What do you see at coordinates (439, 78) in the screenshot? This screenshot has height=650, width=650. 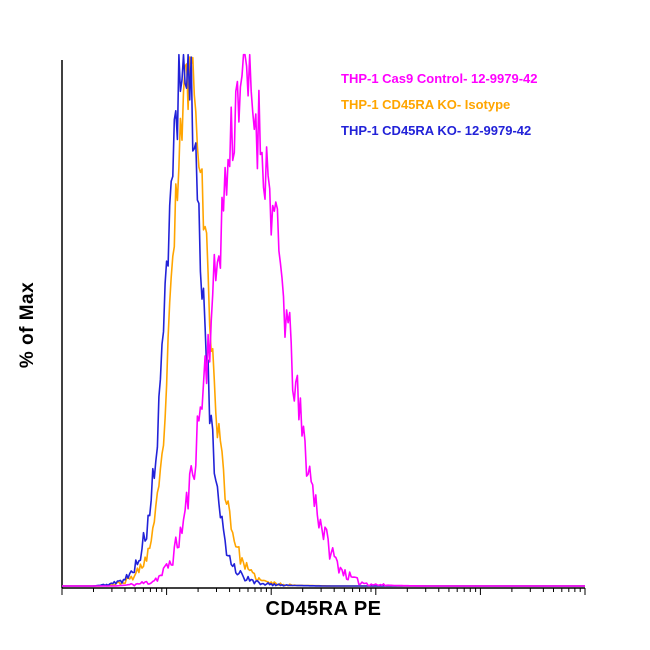 I see `legend-item-cas9-control: THP-1 Cas9 Control- 12-9979-42` at bounding box center [439, 78].